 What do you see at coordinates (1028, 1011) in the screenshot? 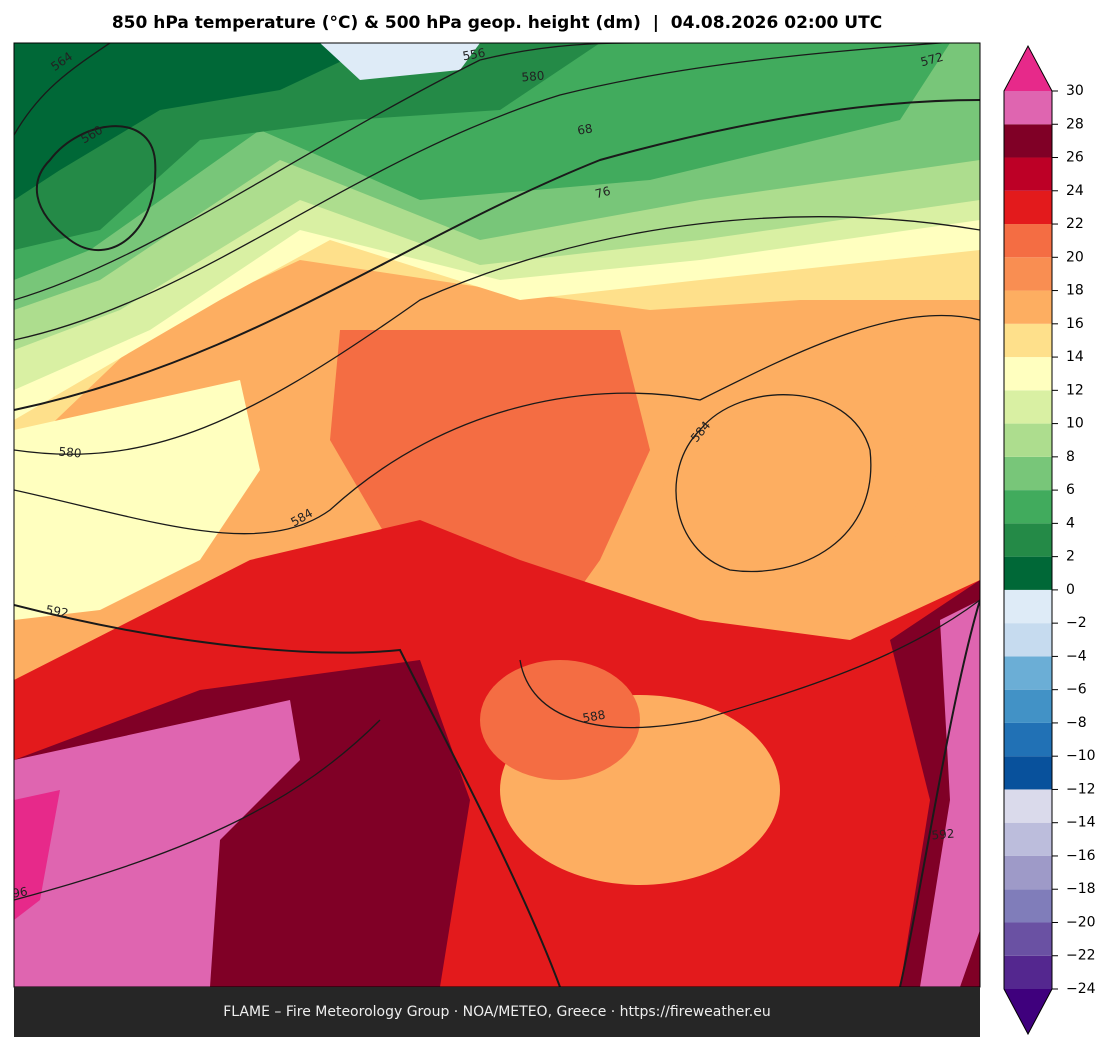
I see `colorbar-under` at bounding box center [1028, 1011].